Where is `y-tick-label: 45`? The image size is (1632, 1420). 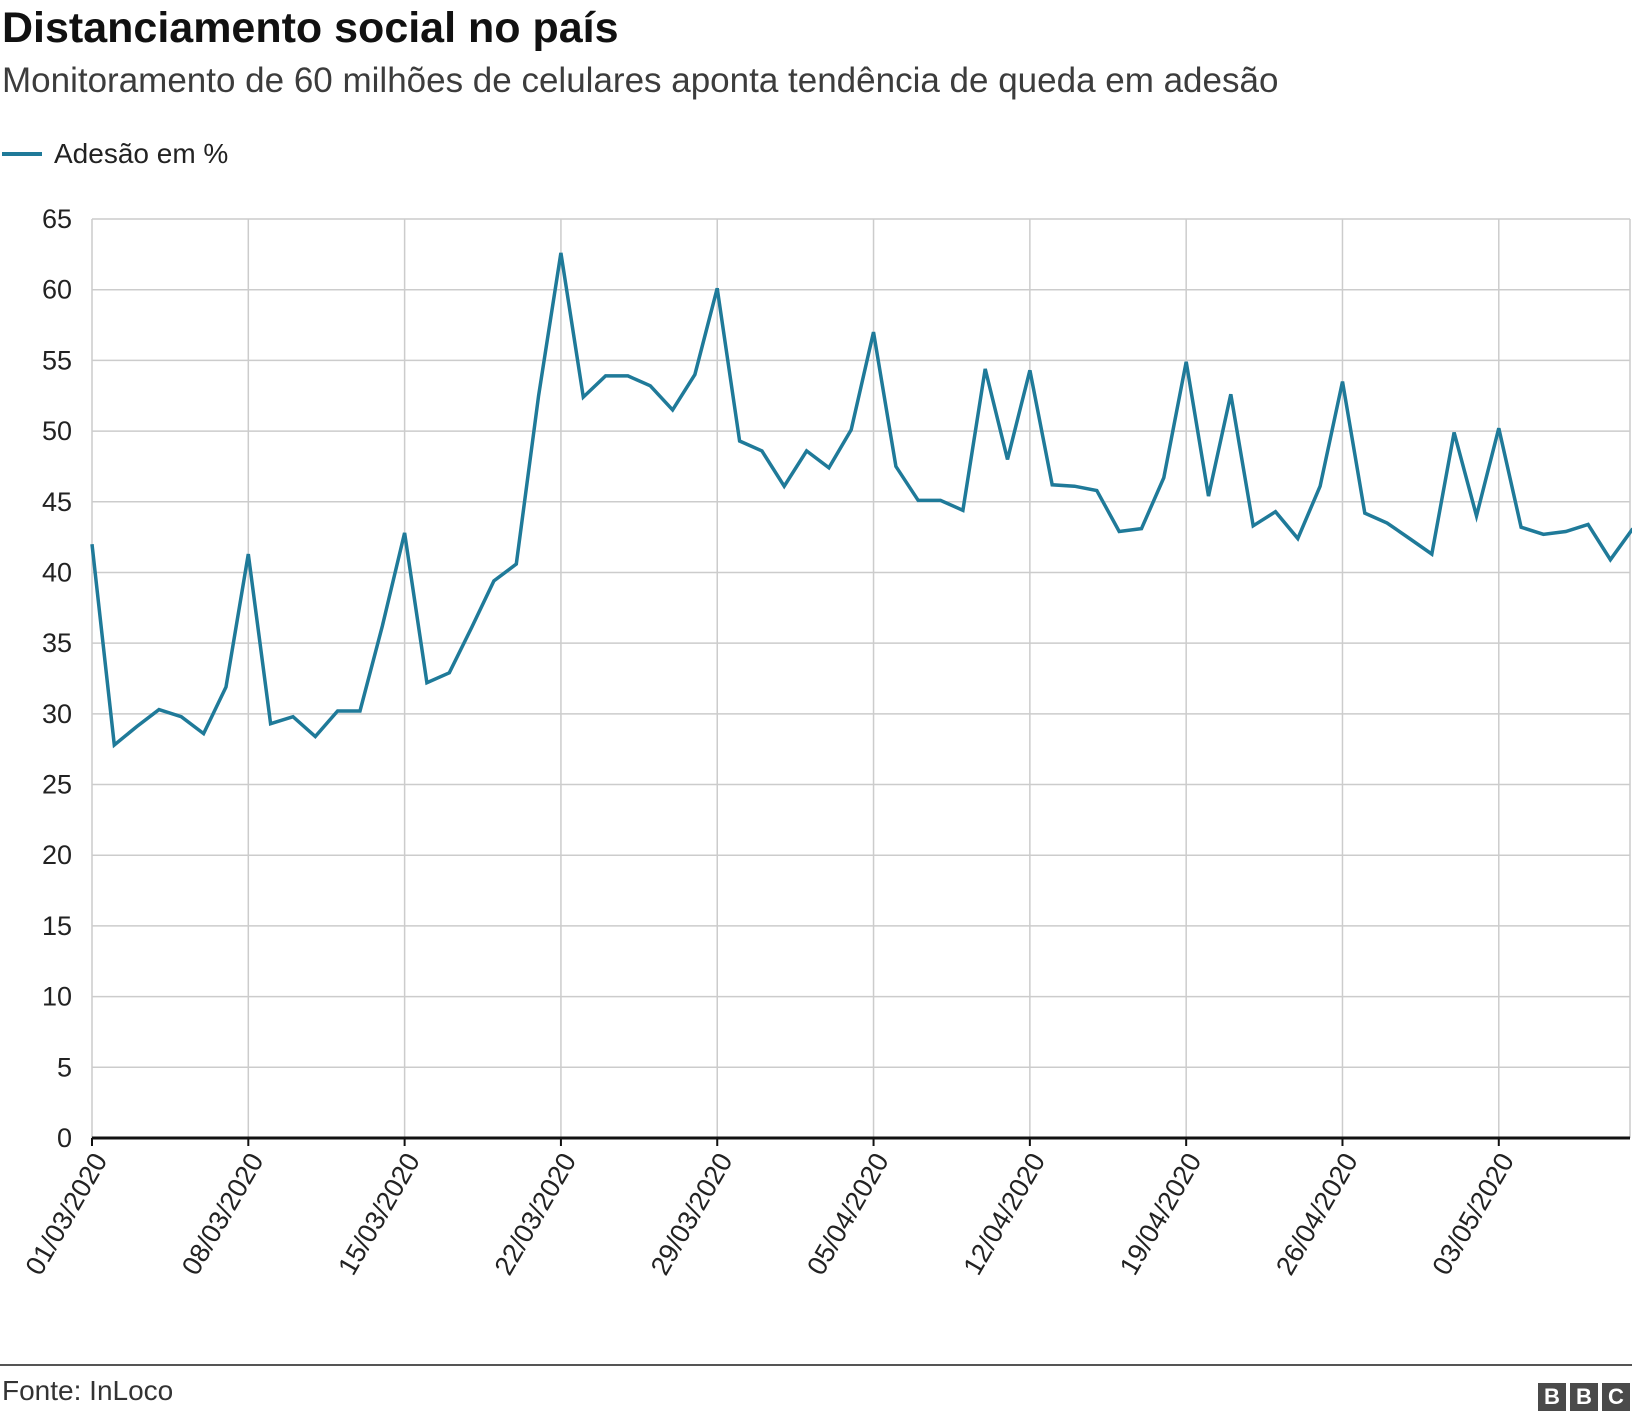
y-tick-label: 45 is located at coordinates (57, 502).